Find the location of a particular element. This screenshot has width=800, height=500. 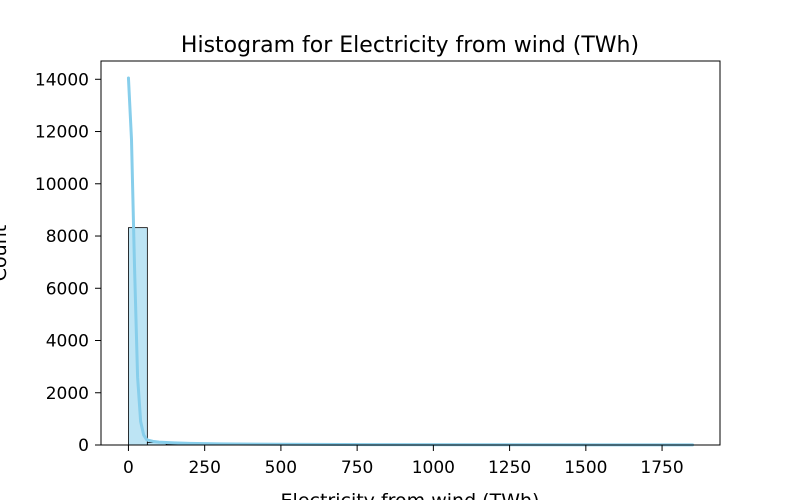

x-tick-label: 750 is located at coordinates (357, 468).